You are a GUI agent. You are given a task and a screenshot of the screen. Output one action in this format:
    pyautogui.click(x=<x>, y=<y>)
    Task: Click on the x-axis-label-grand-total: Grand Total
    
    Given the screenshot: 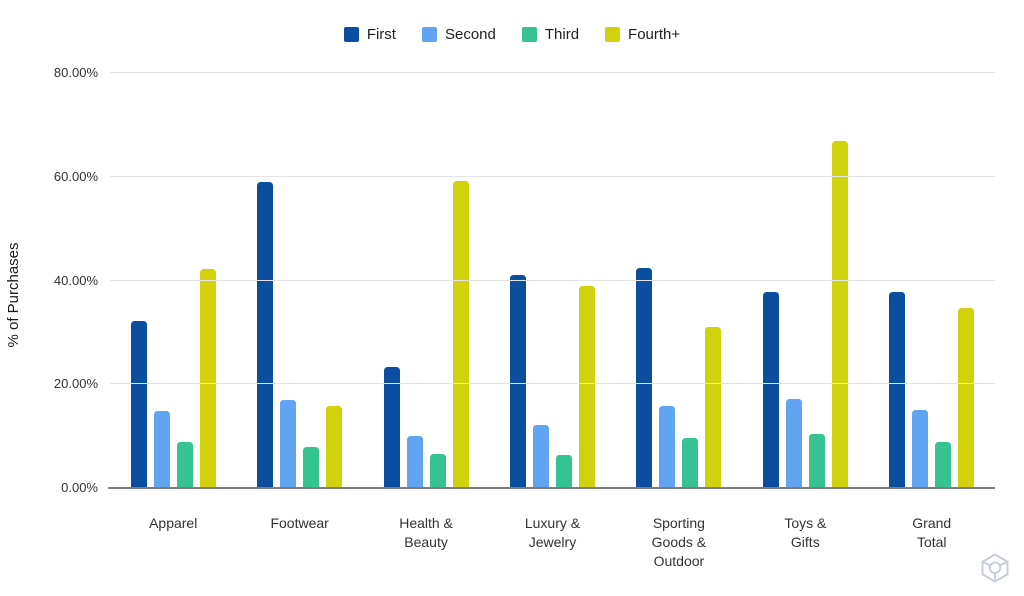 What is the action you would take?
    pyautogui.click(x=932, y=532)
    